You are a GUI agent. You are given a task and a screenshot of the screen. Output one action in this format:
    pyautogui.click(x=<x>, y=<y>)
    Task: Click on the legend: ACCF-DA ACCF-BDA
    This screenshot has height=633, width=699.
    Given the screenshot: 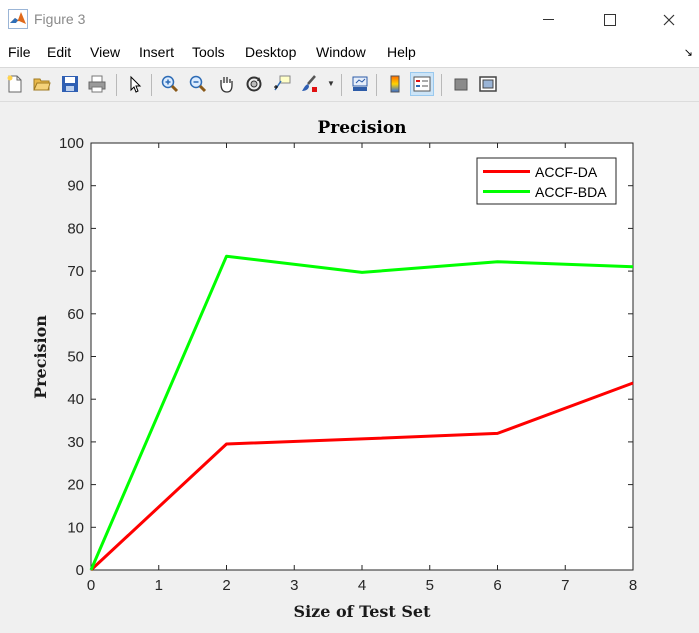 What is the action you would take?
    pyautogui.click(x=546, y=181)
    